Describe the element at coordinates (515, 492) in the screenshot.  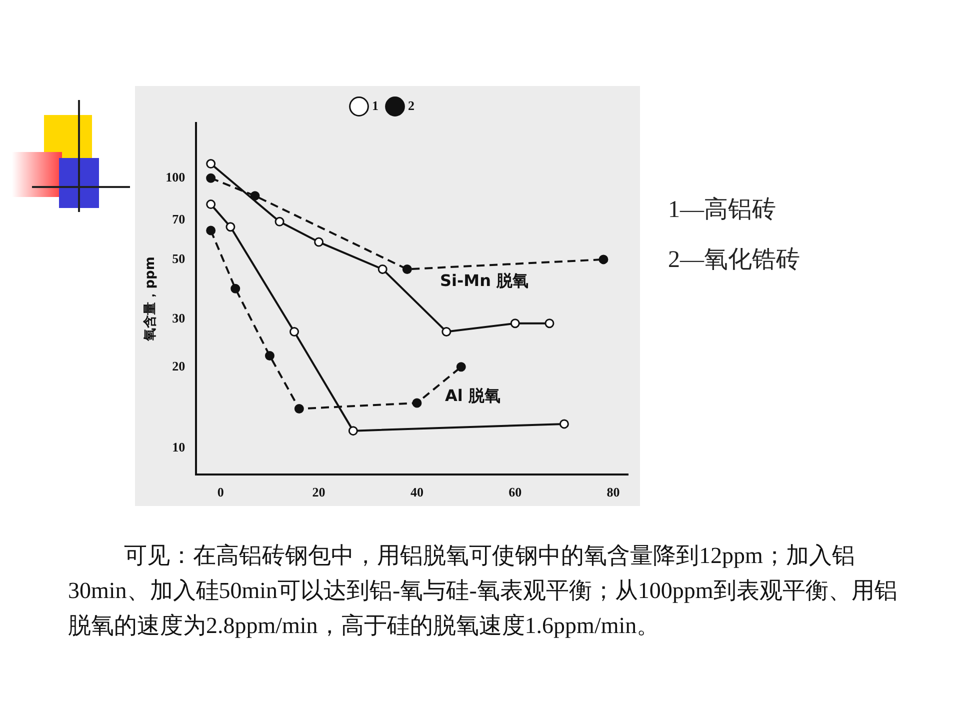
I see `x-tick-label: 60` at that location.